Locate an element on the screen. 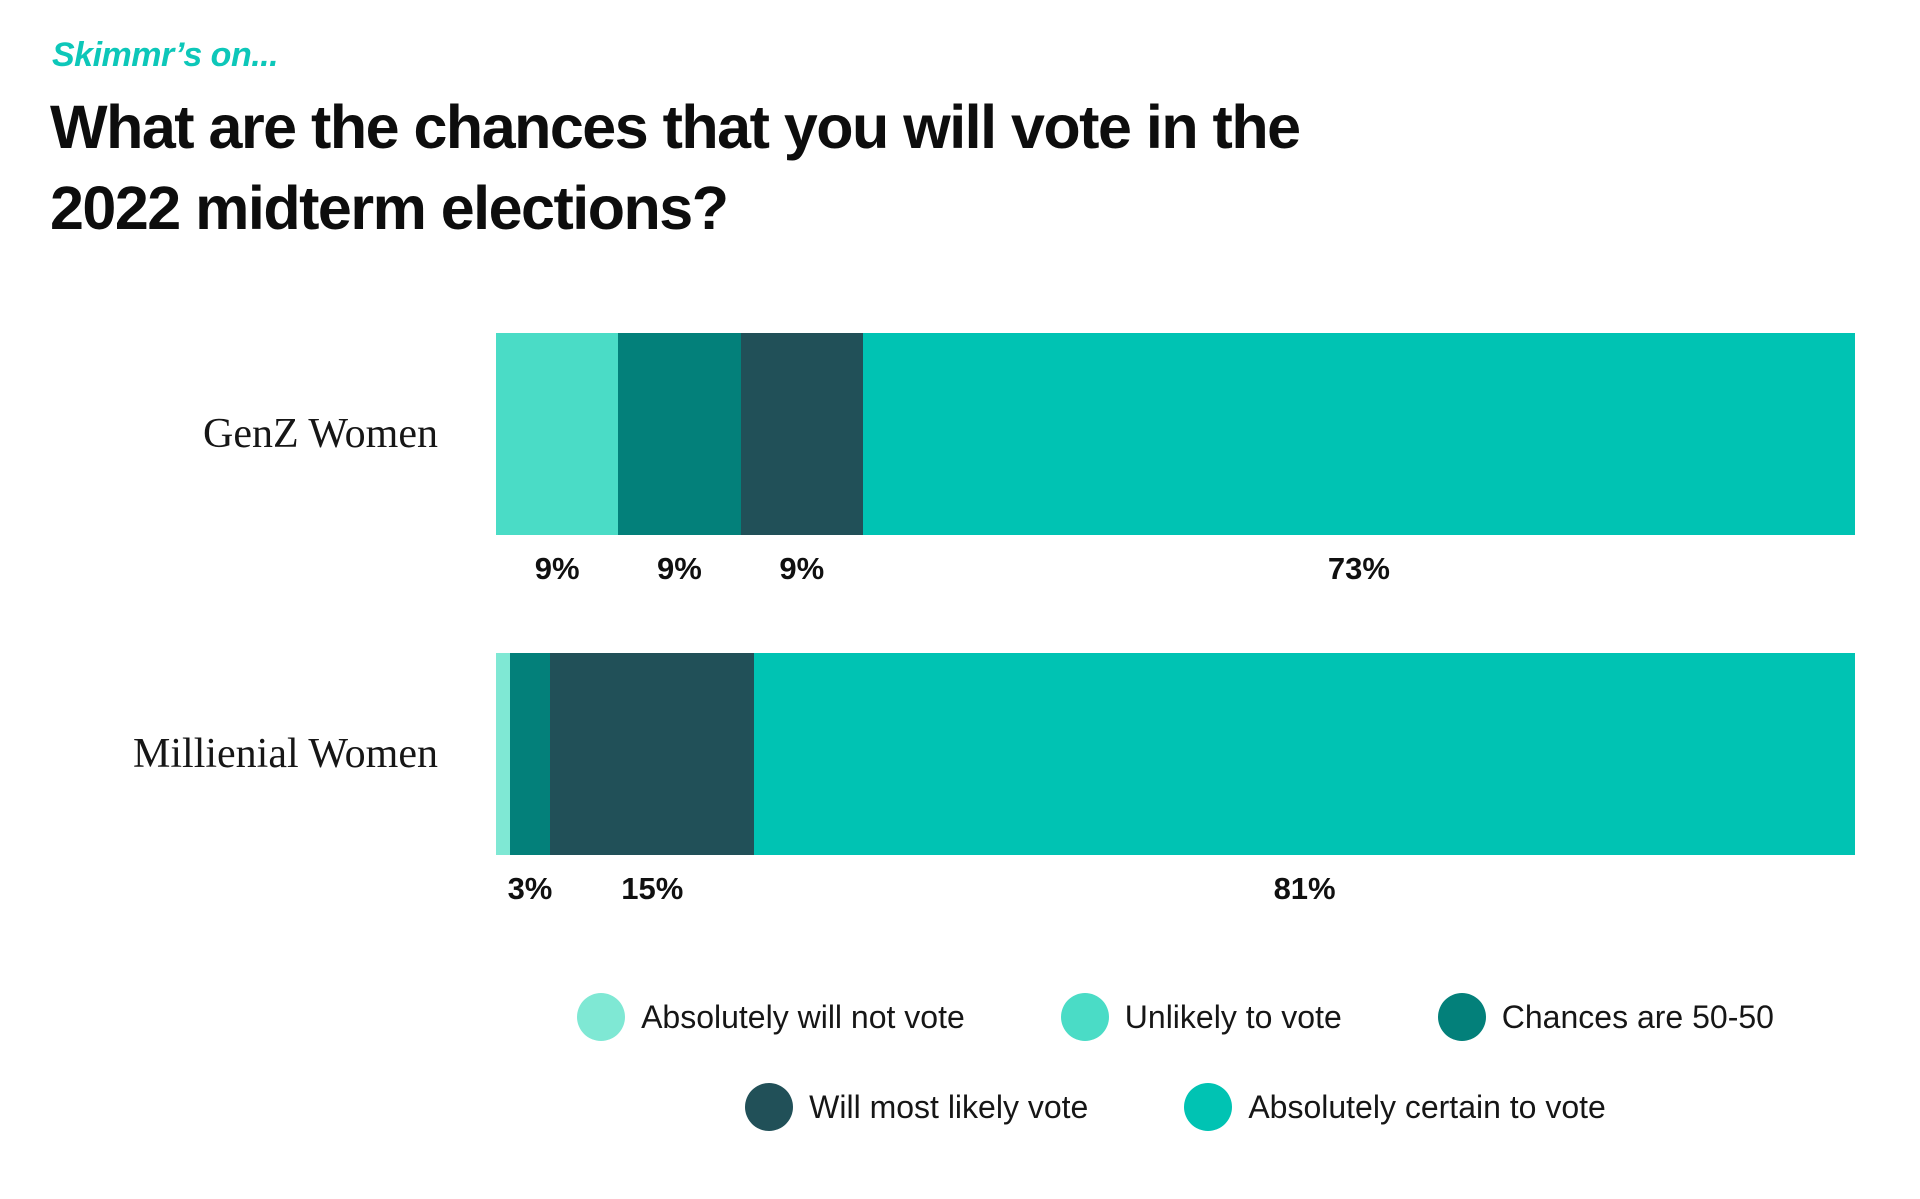 This screenshot has width=1920, height=1199. legend-item: Chances are 50-50 is located at coordinates (1605, 1017).